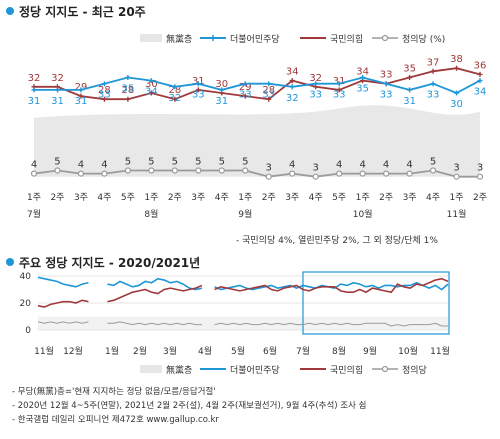 This screenshot has height=439, width=500. I want to click on recent-weeks-highlight-box, so click(376, 303).